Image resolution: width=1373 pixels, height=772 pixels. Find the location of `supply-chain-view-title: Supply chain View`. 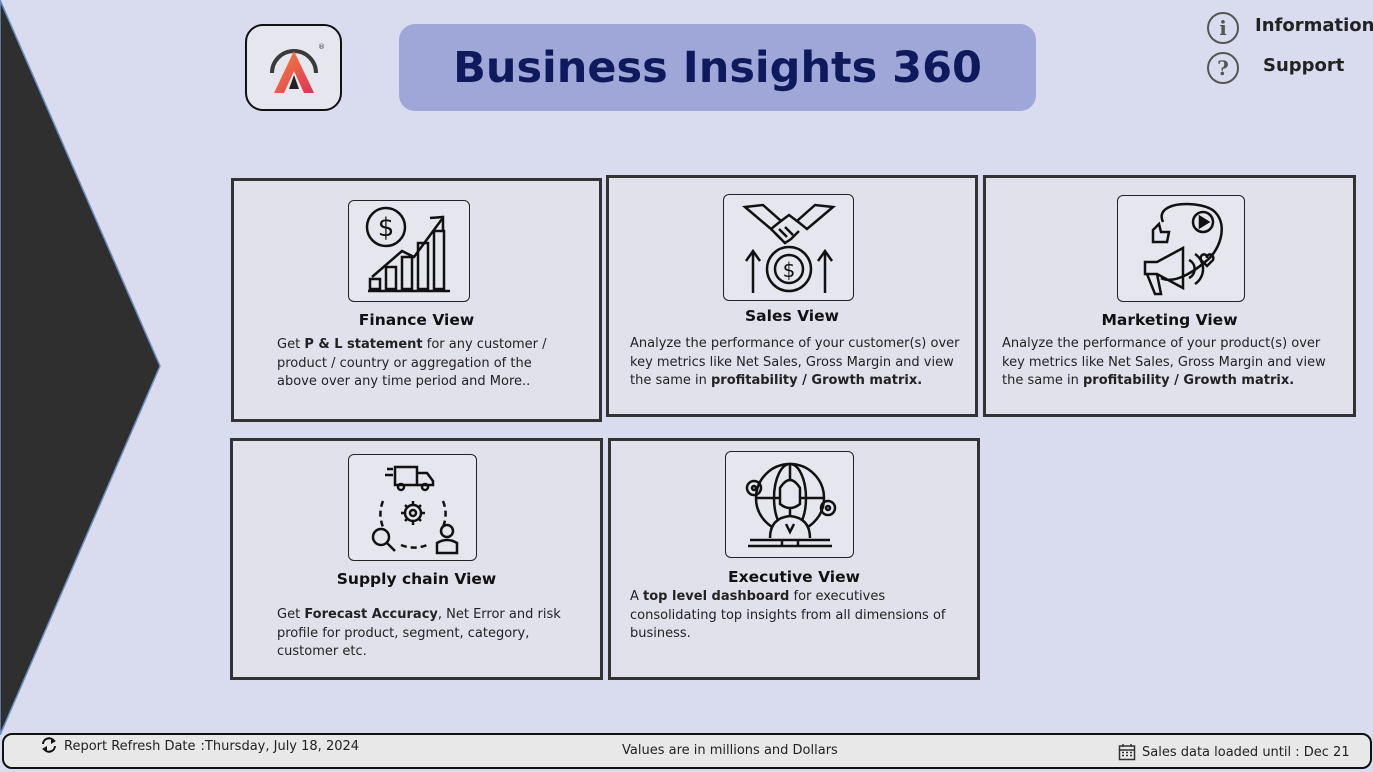

supply-chain-view-title: Supply chain View is located at coordinates (416, 579).